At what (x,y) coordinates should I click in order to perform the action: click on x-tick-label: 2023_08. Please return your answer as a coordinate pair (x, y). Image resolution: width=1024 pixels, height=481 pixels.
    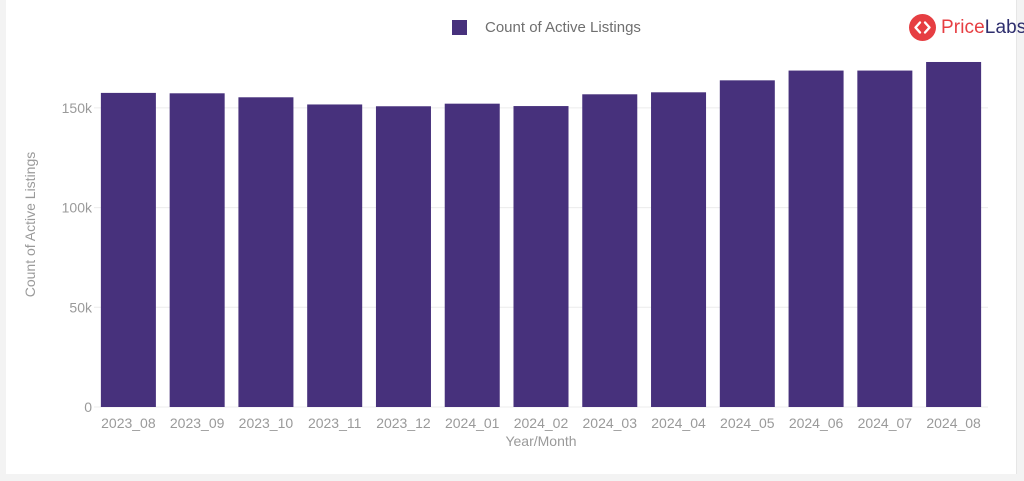
    Looking at the image, I should click on (128, 423).